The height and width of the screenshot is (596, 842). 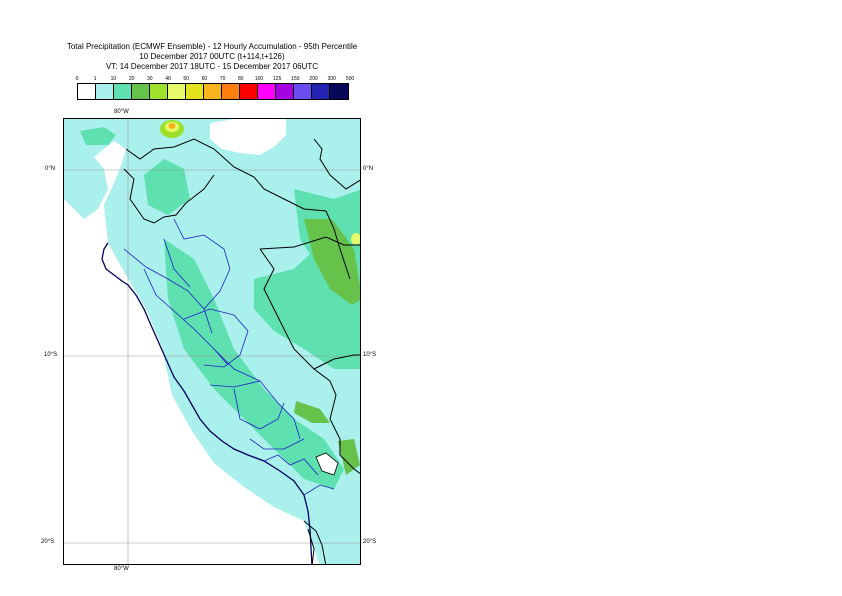 What do you see at coordinates (248, 137) in the screenshot?
I see `dry-patch` at bounding box center [248, 137].